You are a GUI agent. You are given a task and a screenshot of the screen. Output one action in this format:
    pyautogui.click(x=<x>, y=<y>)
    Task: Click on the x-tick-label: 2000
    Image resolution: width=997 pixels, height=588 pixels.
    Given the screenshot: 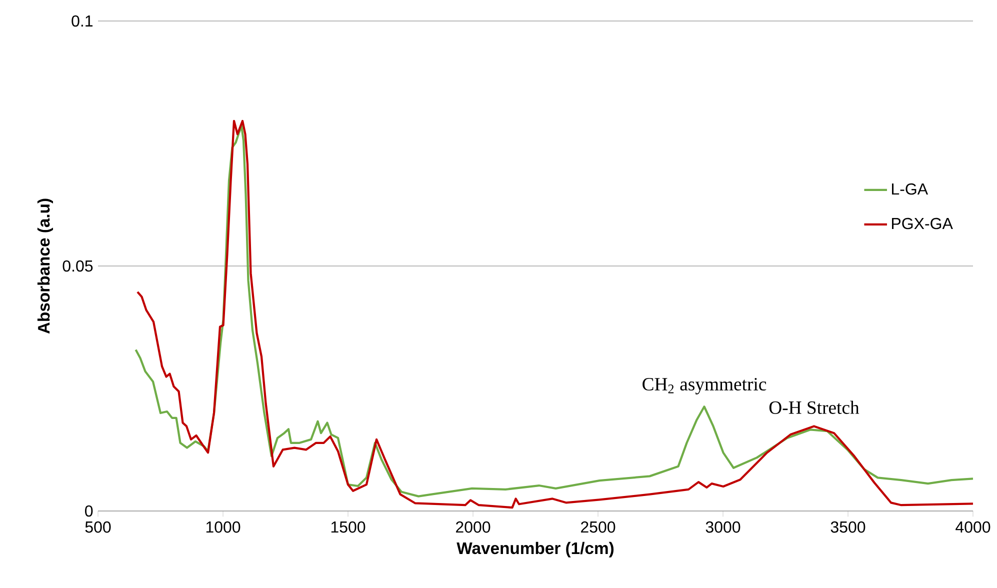 What is the action you would take?
    pyautogui.click(x=473, y=527)
    